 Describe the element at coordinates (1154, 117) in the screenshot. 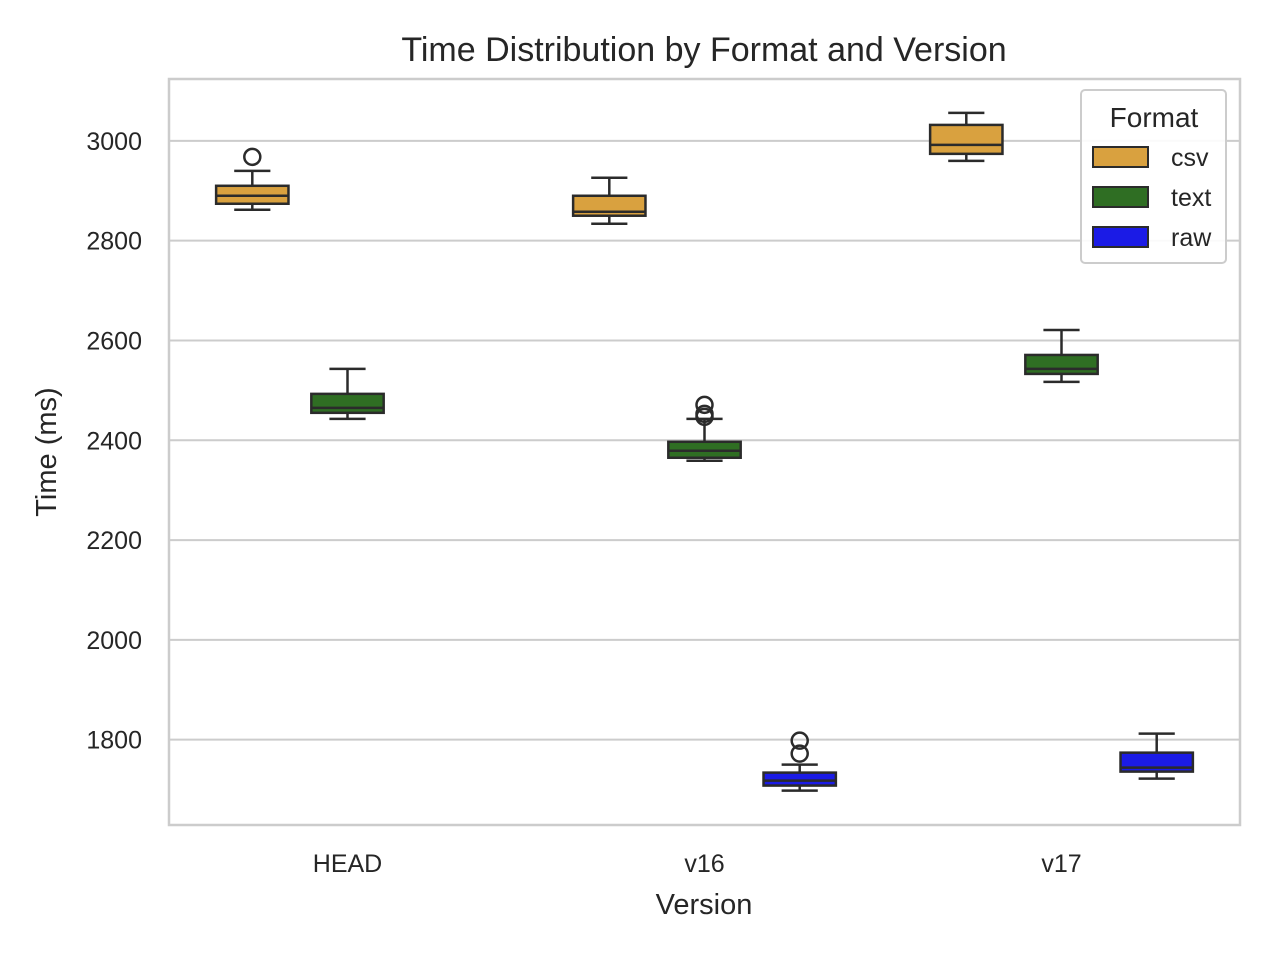

I see `legend-title: Format` at that location.